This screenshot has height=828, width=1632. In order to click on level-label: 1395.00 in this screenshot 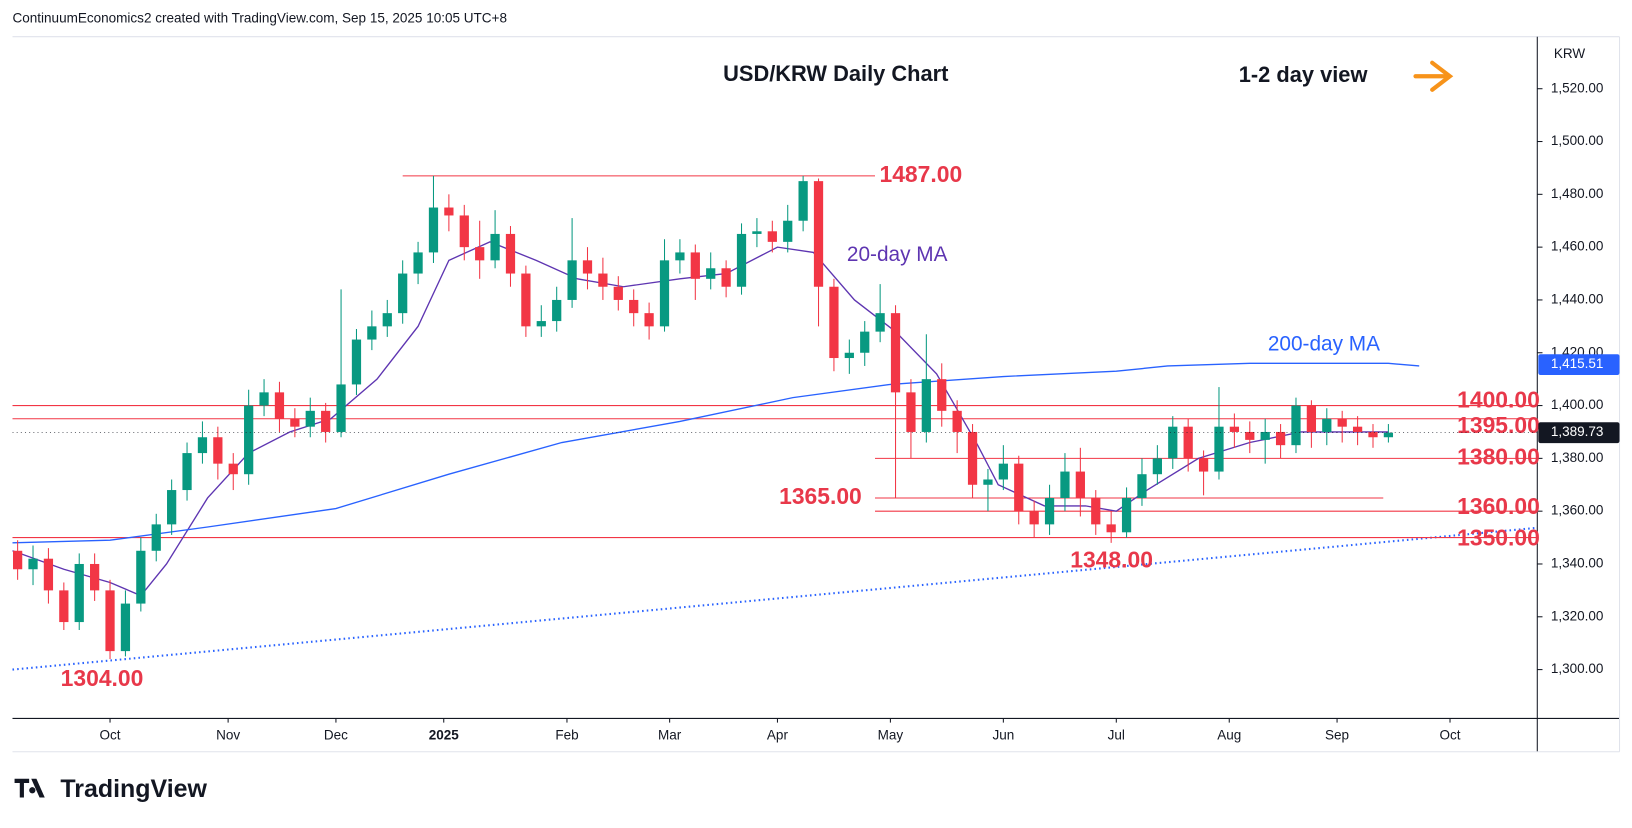, I will do `click(1498, 425)`.